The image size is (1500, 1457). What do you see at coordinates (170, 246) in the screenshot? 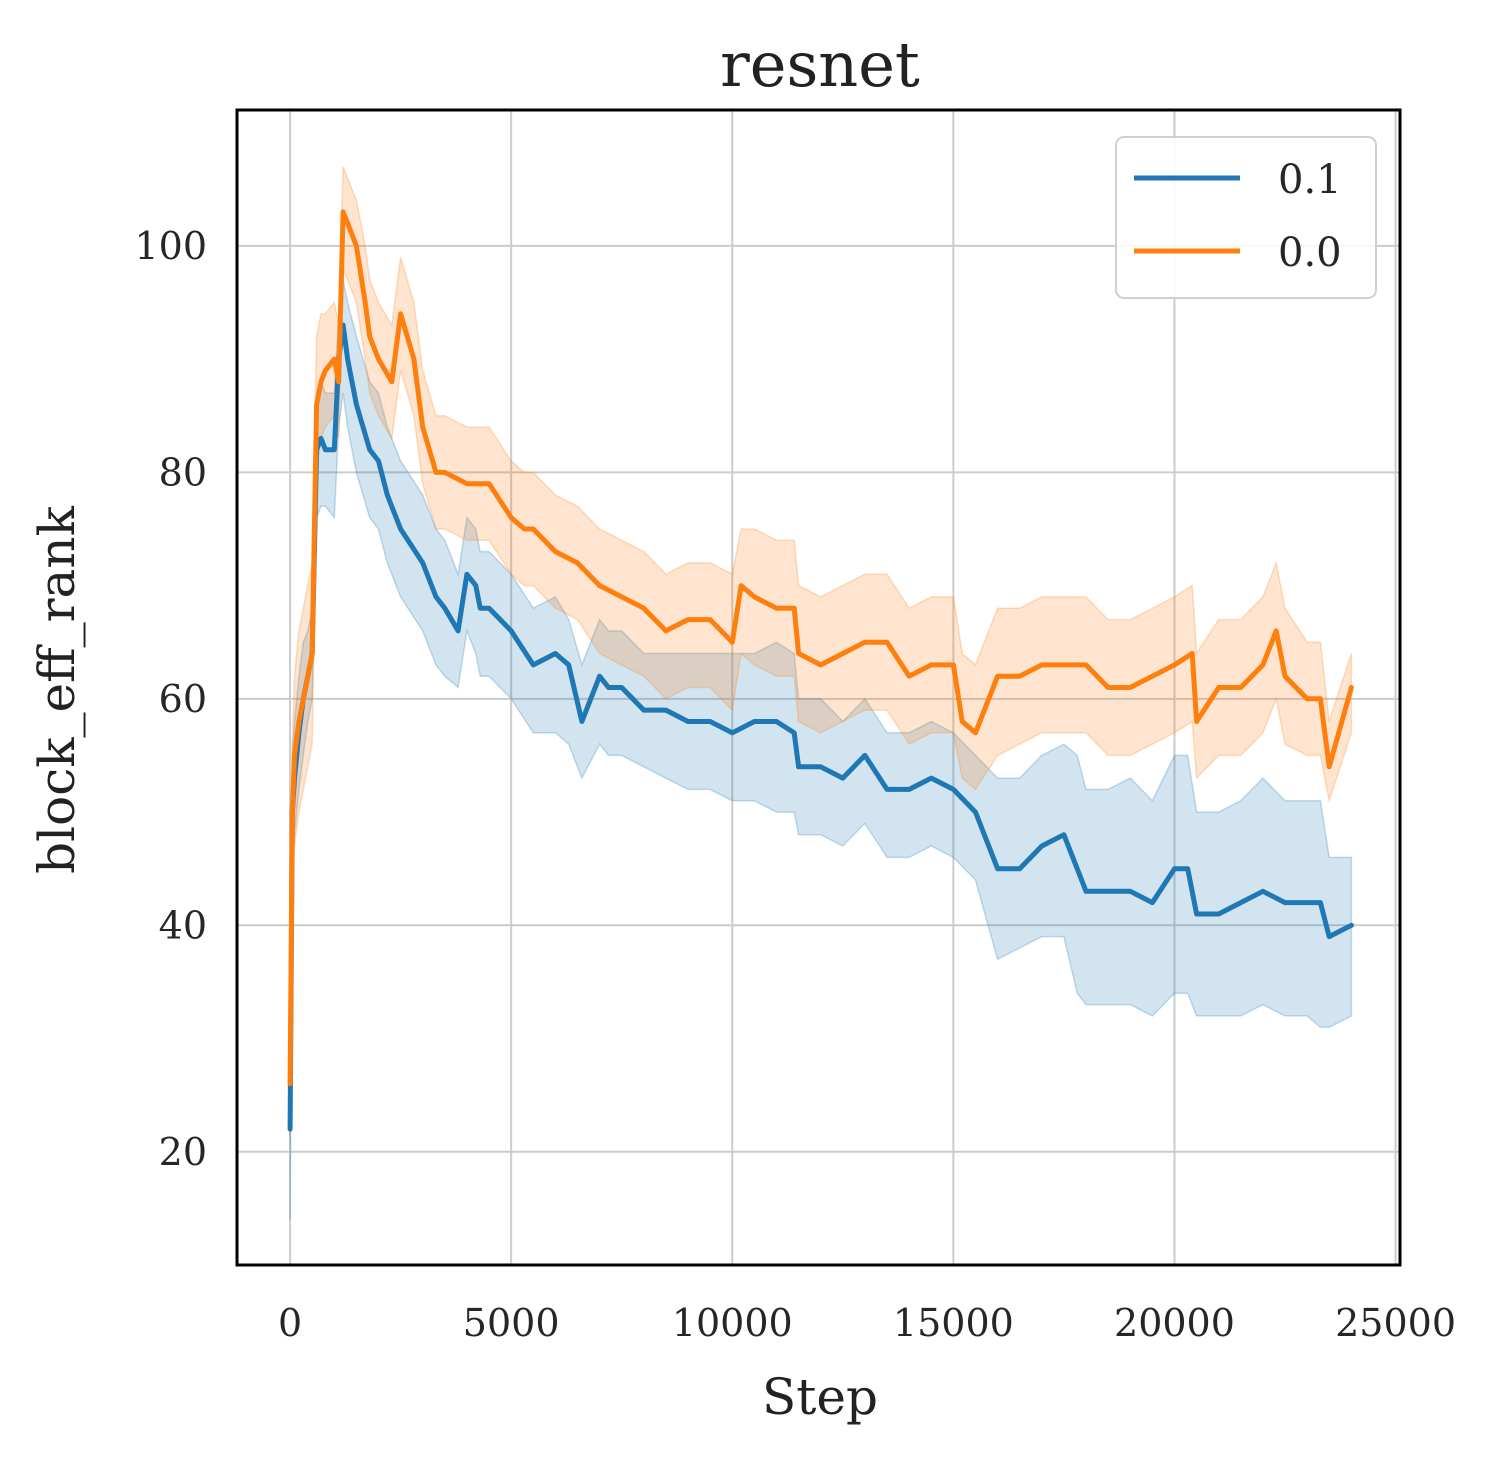
I see `y-tick-label: 100` at bounding box center [170, 246].